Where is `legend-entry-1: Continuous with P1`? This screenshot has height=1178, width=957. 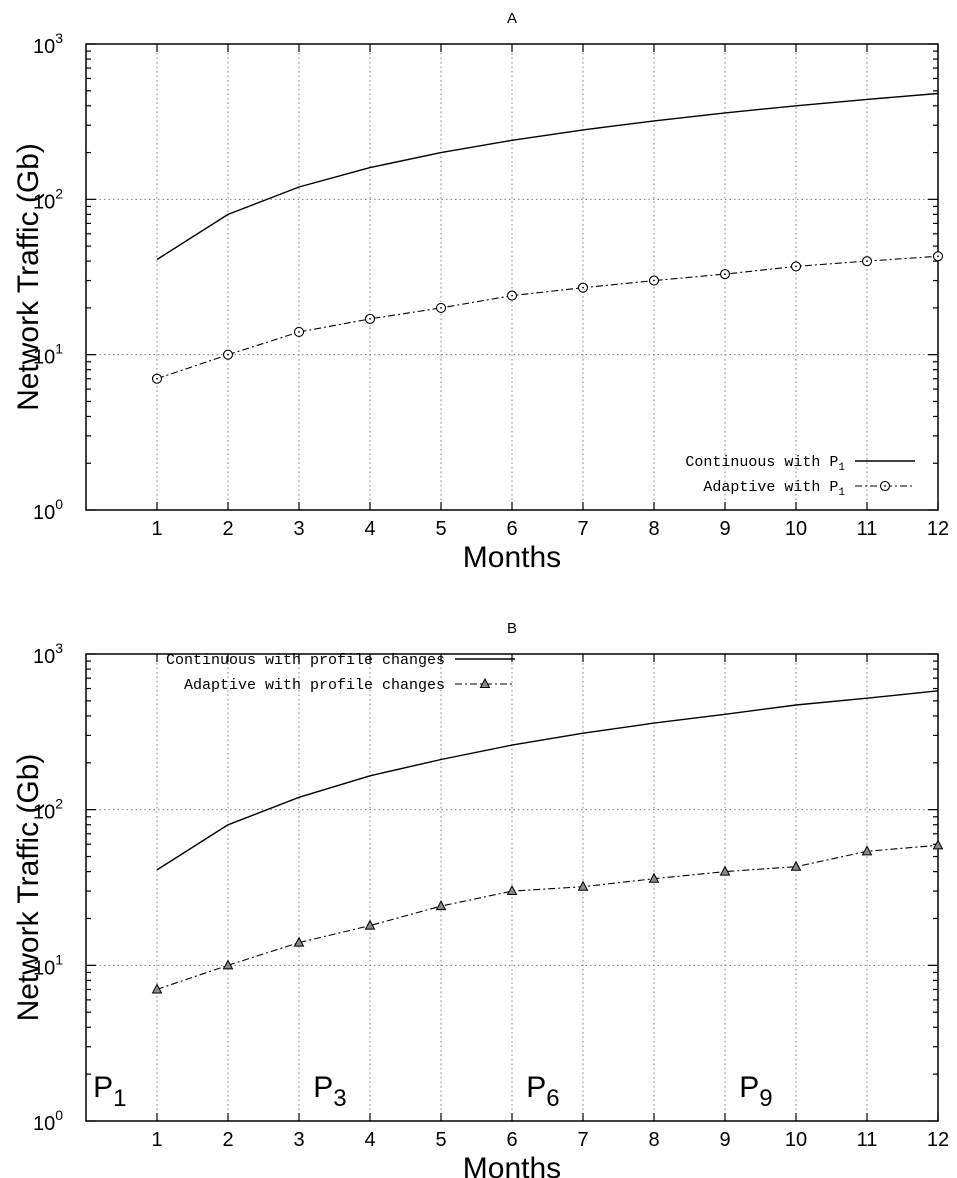 legend-entry-1: Continuous with P1 is located at coordinates (800, 464).